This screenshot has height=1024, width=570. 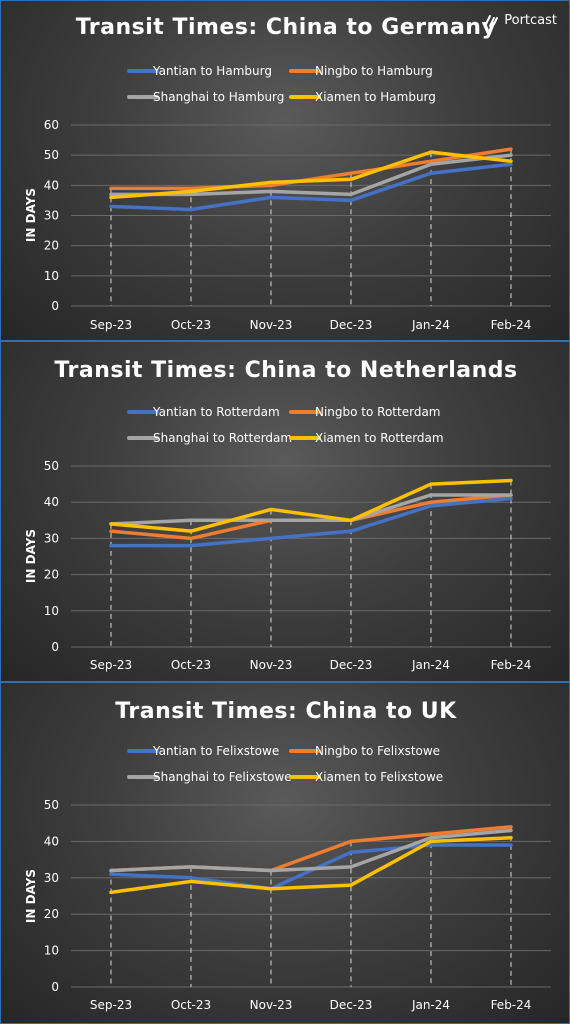 I want to click on legend-label: Xiamen to Rotterdam, so click(x=379, y=438).